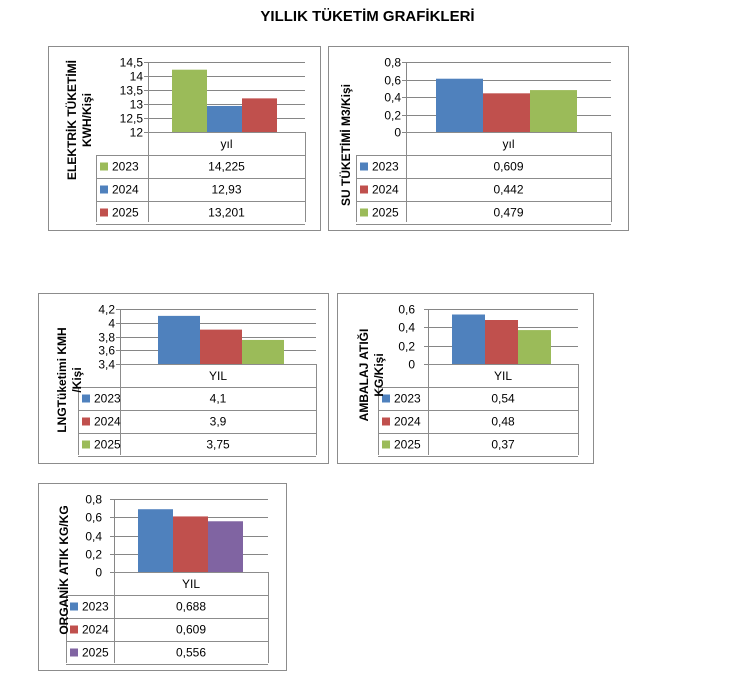  What do you see at coordinates (137, 77) in the screenshot?
I see `y-tick-label: 14` at bounding box center [137, 77].